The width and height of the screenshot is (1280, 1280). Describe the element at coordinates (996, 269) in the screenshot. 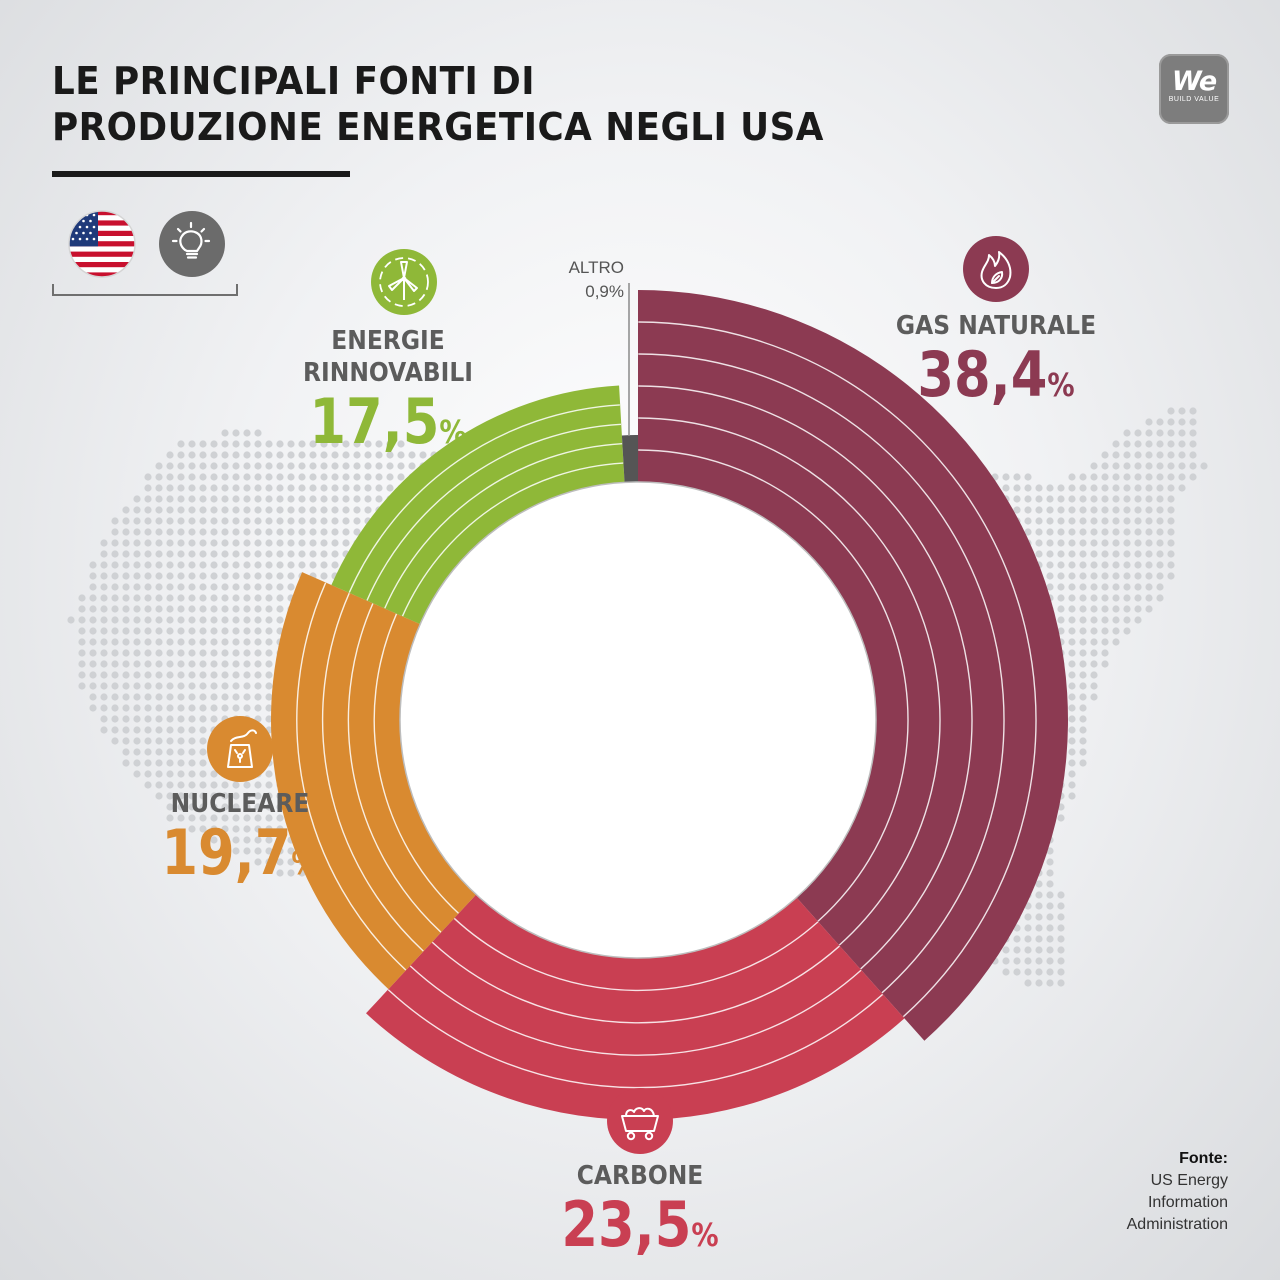

I see `flame-icon` at that location.